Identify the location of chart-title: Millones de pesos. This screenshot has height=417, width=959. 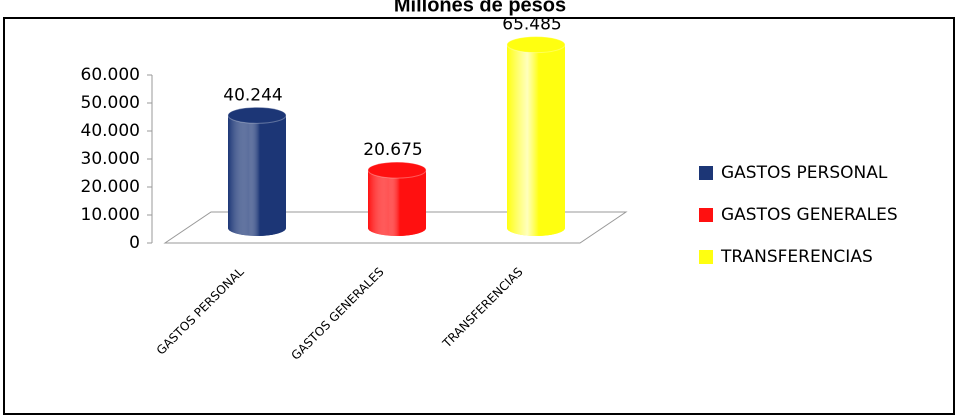
(480, 8).